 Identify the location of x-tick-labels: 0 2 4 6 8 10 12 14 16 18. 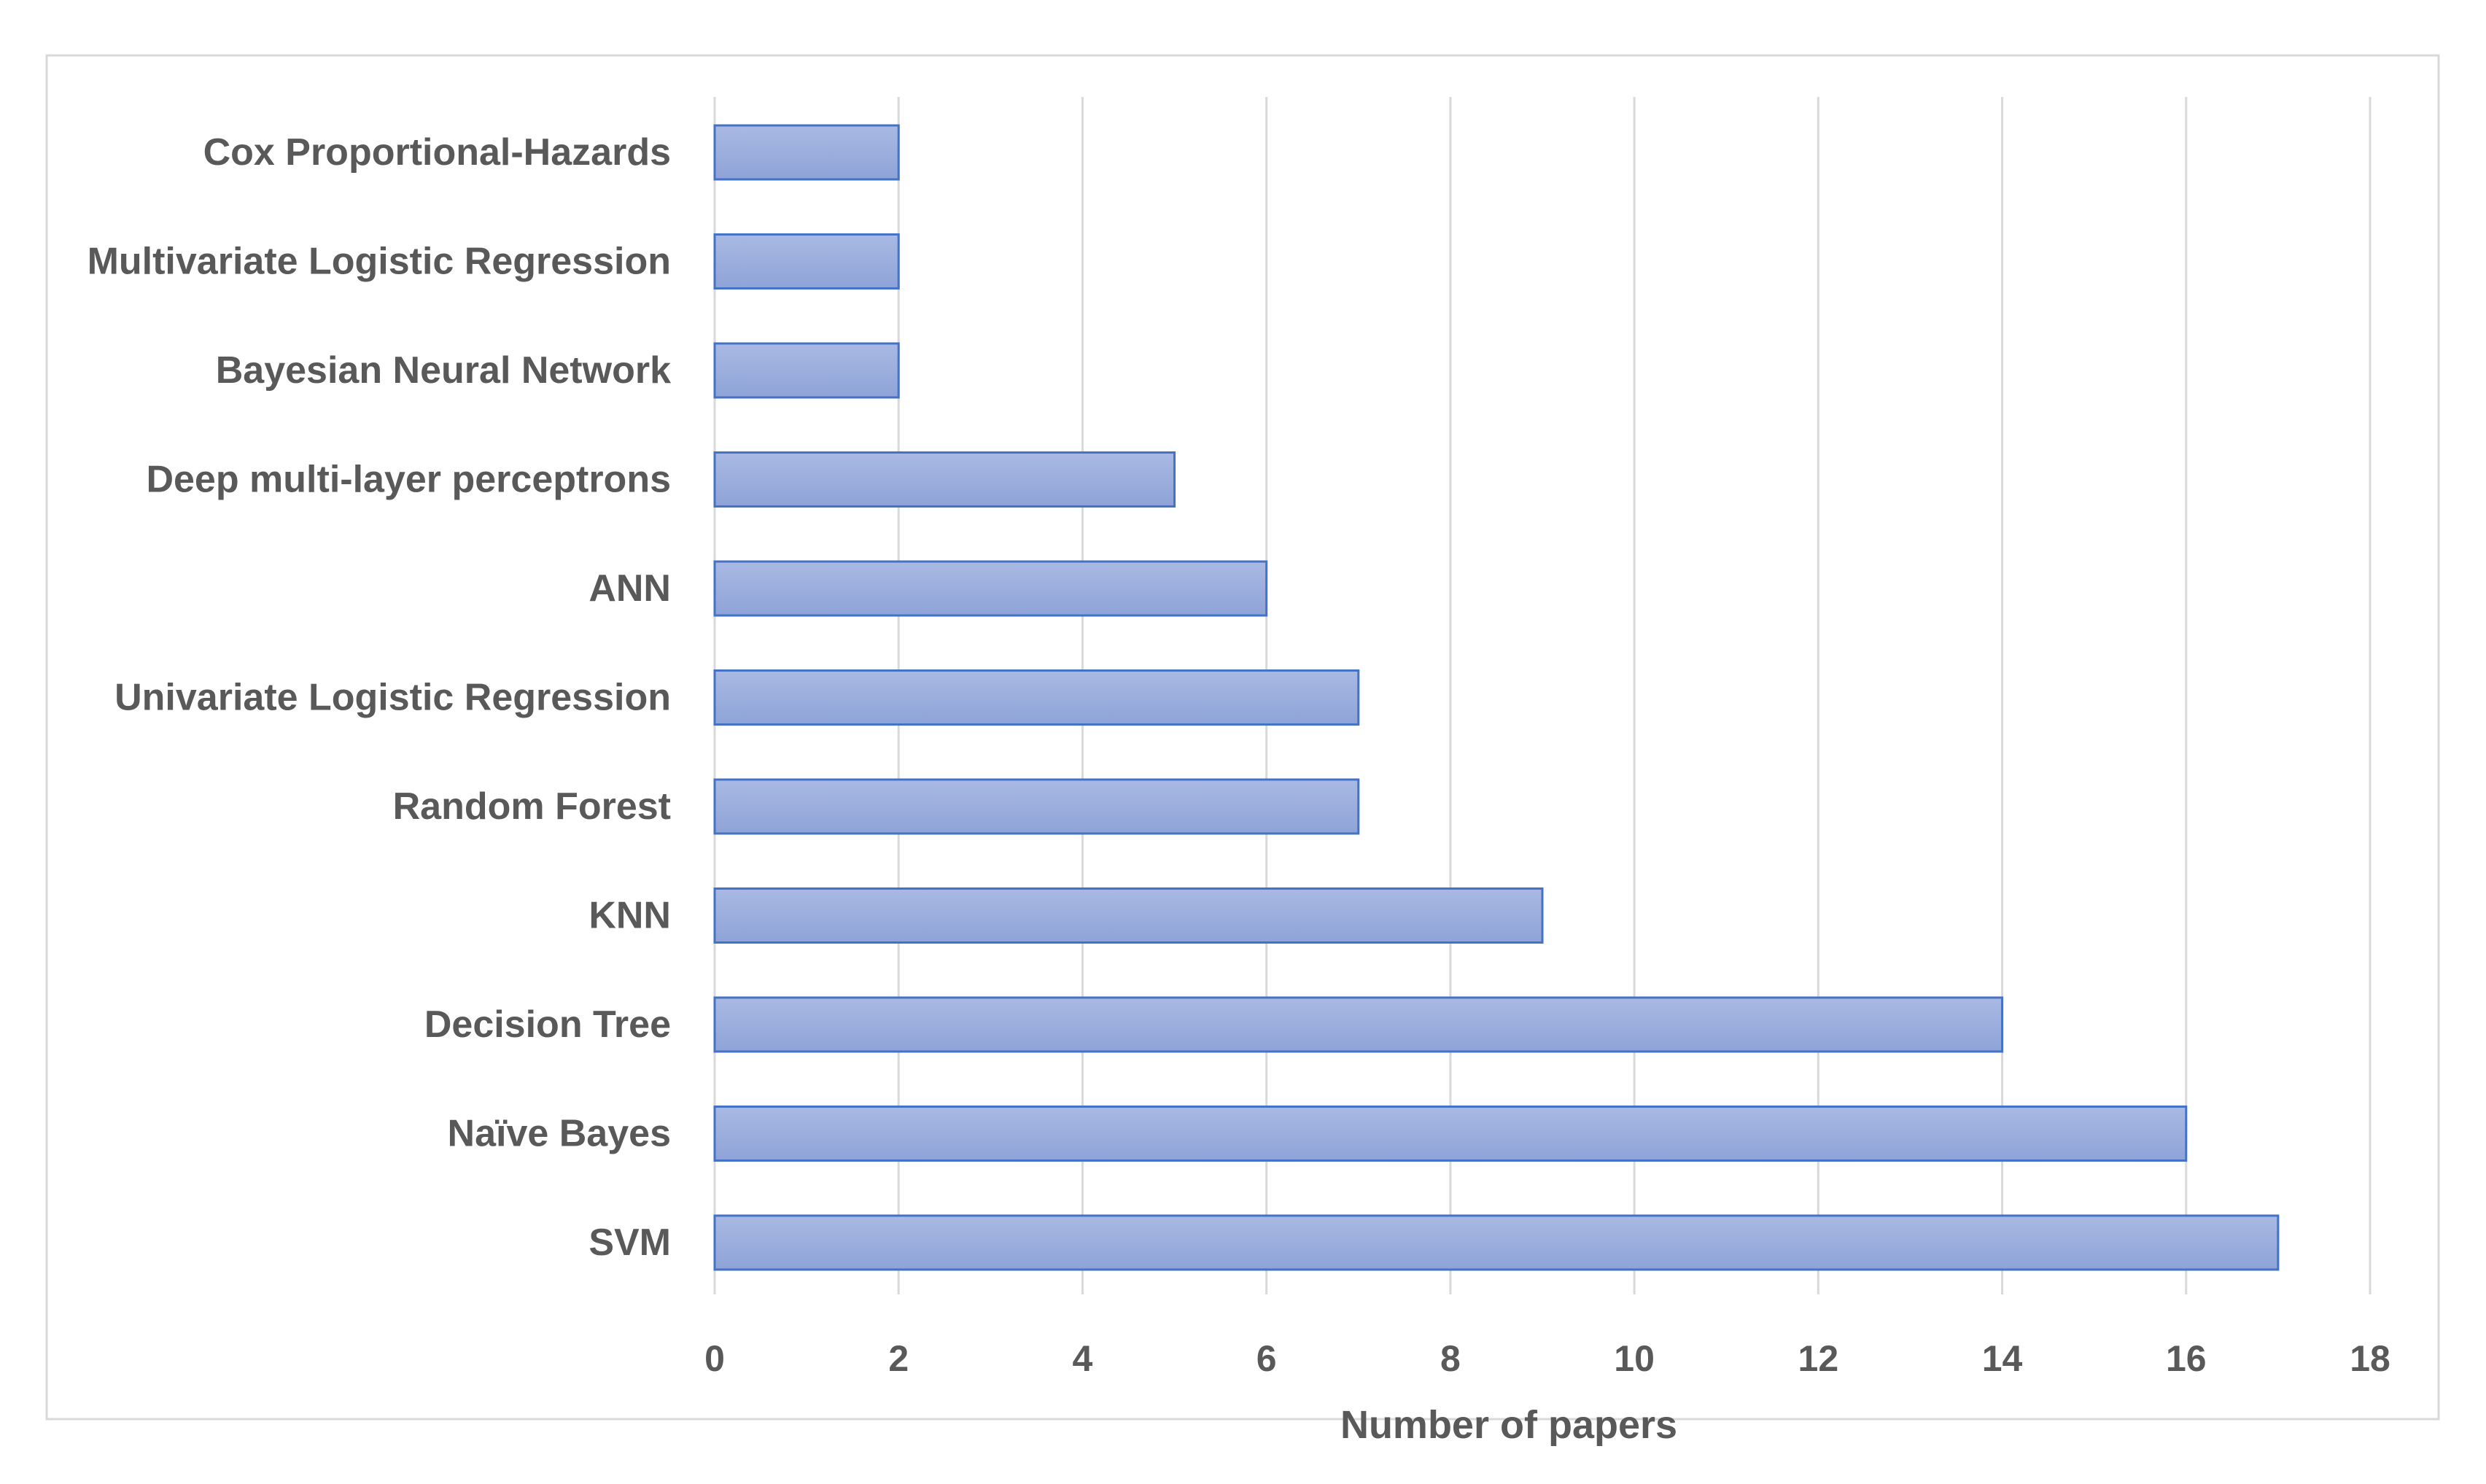
(1547, 1358).